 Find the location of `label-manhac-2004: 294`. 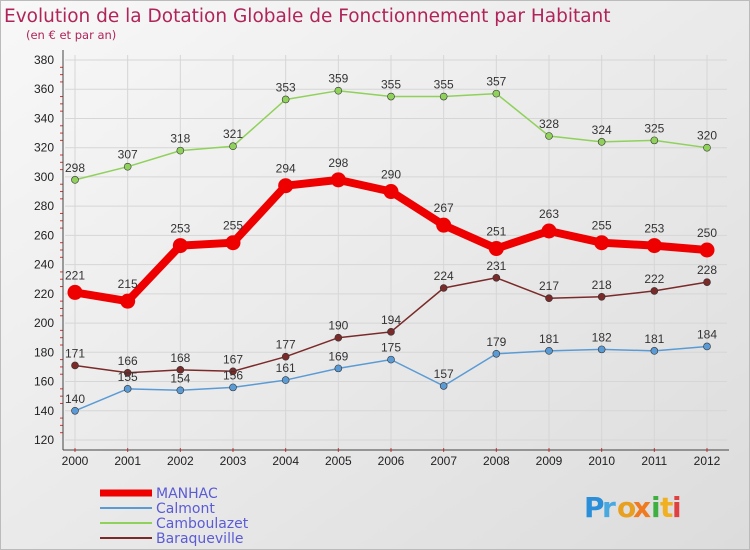

label-manhac-2004: 294 is located at coordinates (286, 169).